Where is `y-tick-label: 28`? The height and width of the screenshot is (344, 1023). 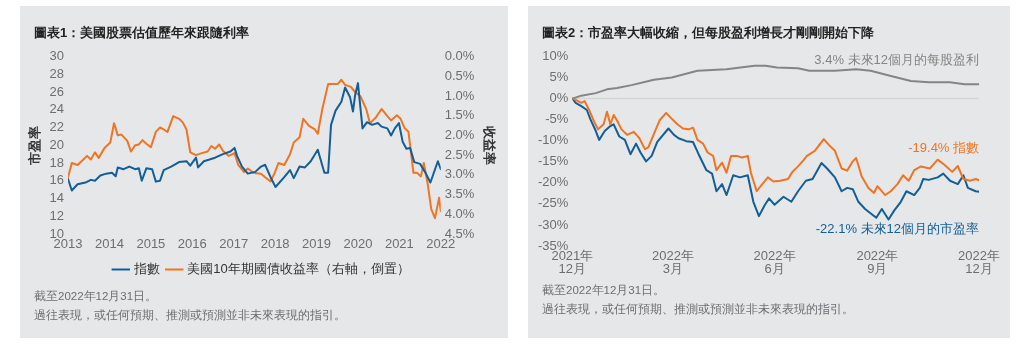 y-tick-label: 28 is located at coordinates (57, 73).